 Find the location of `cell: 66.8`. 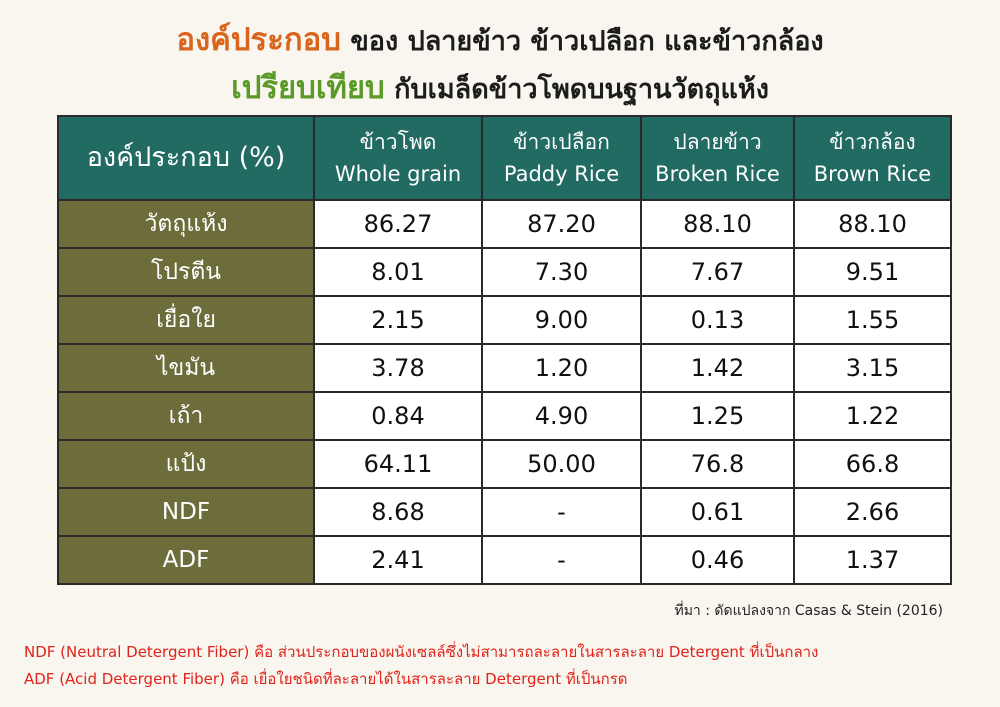

cell: 66.8 is located at coordinates (872, 464).